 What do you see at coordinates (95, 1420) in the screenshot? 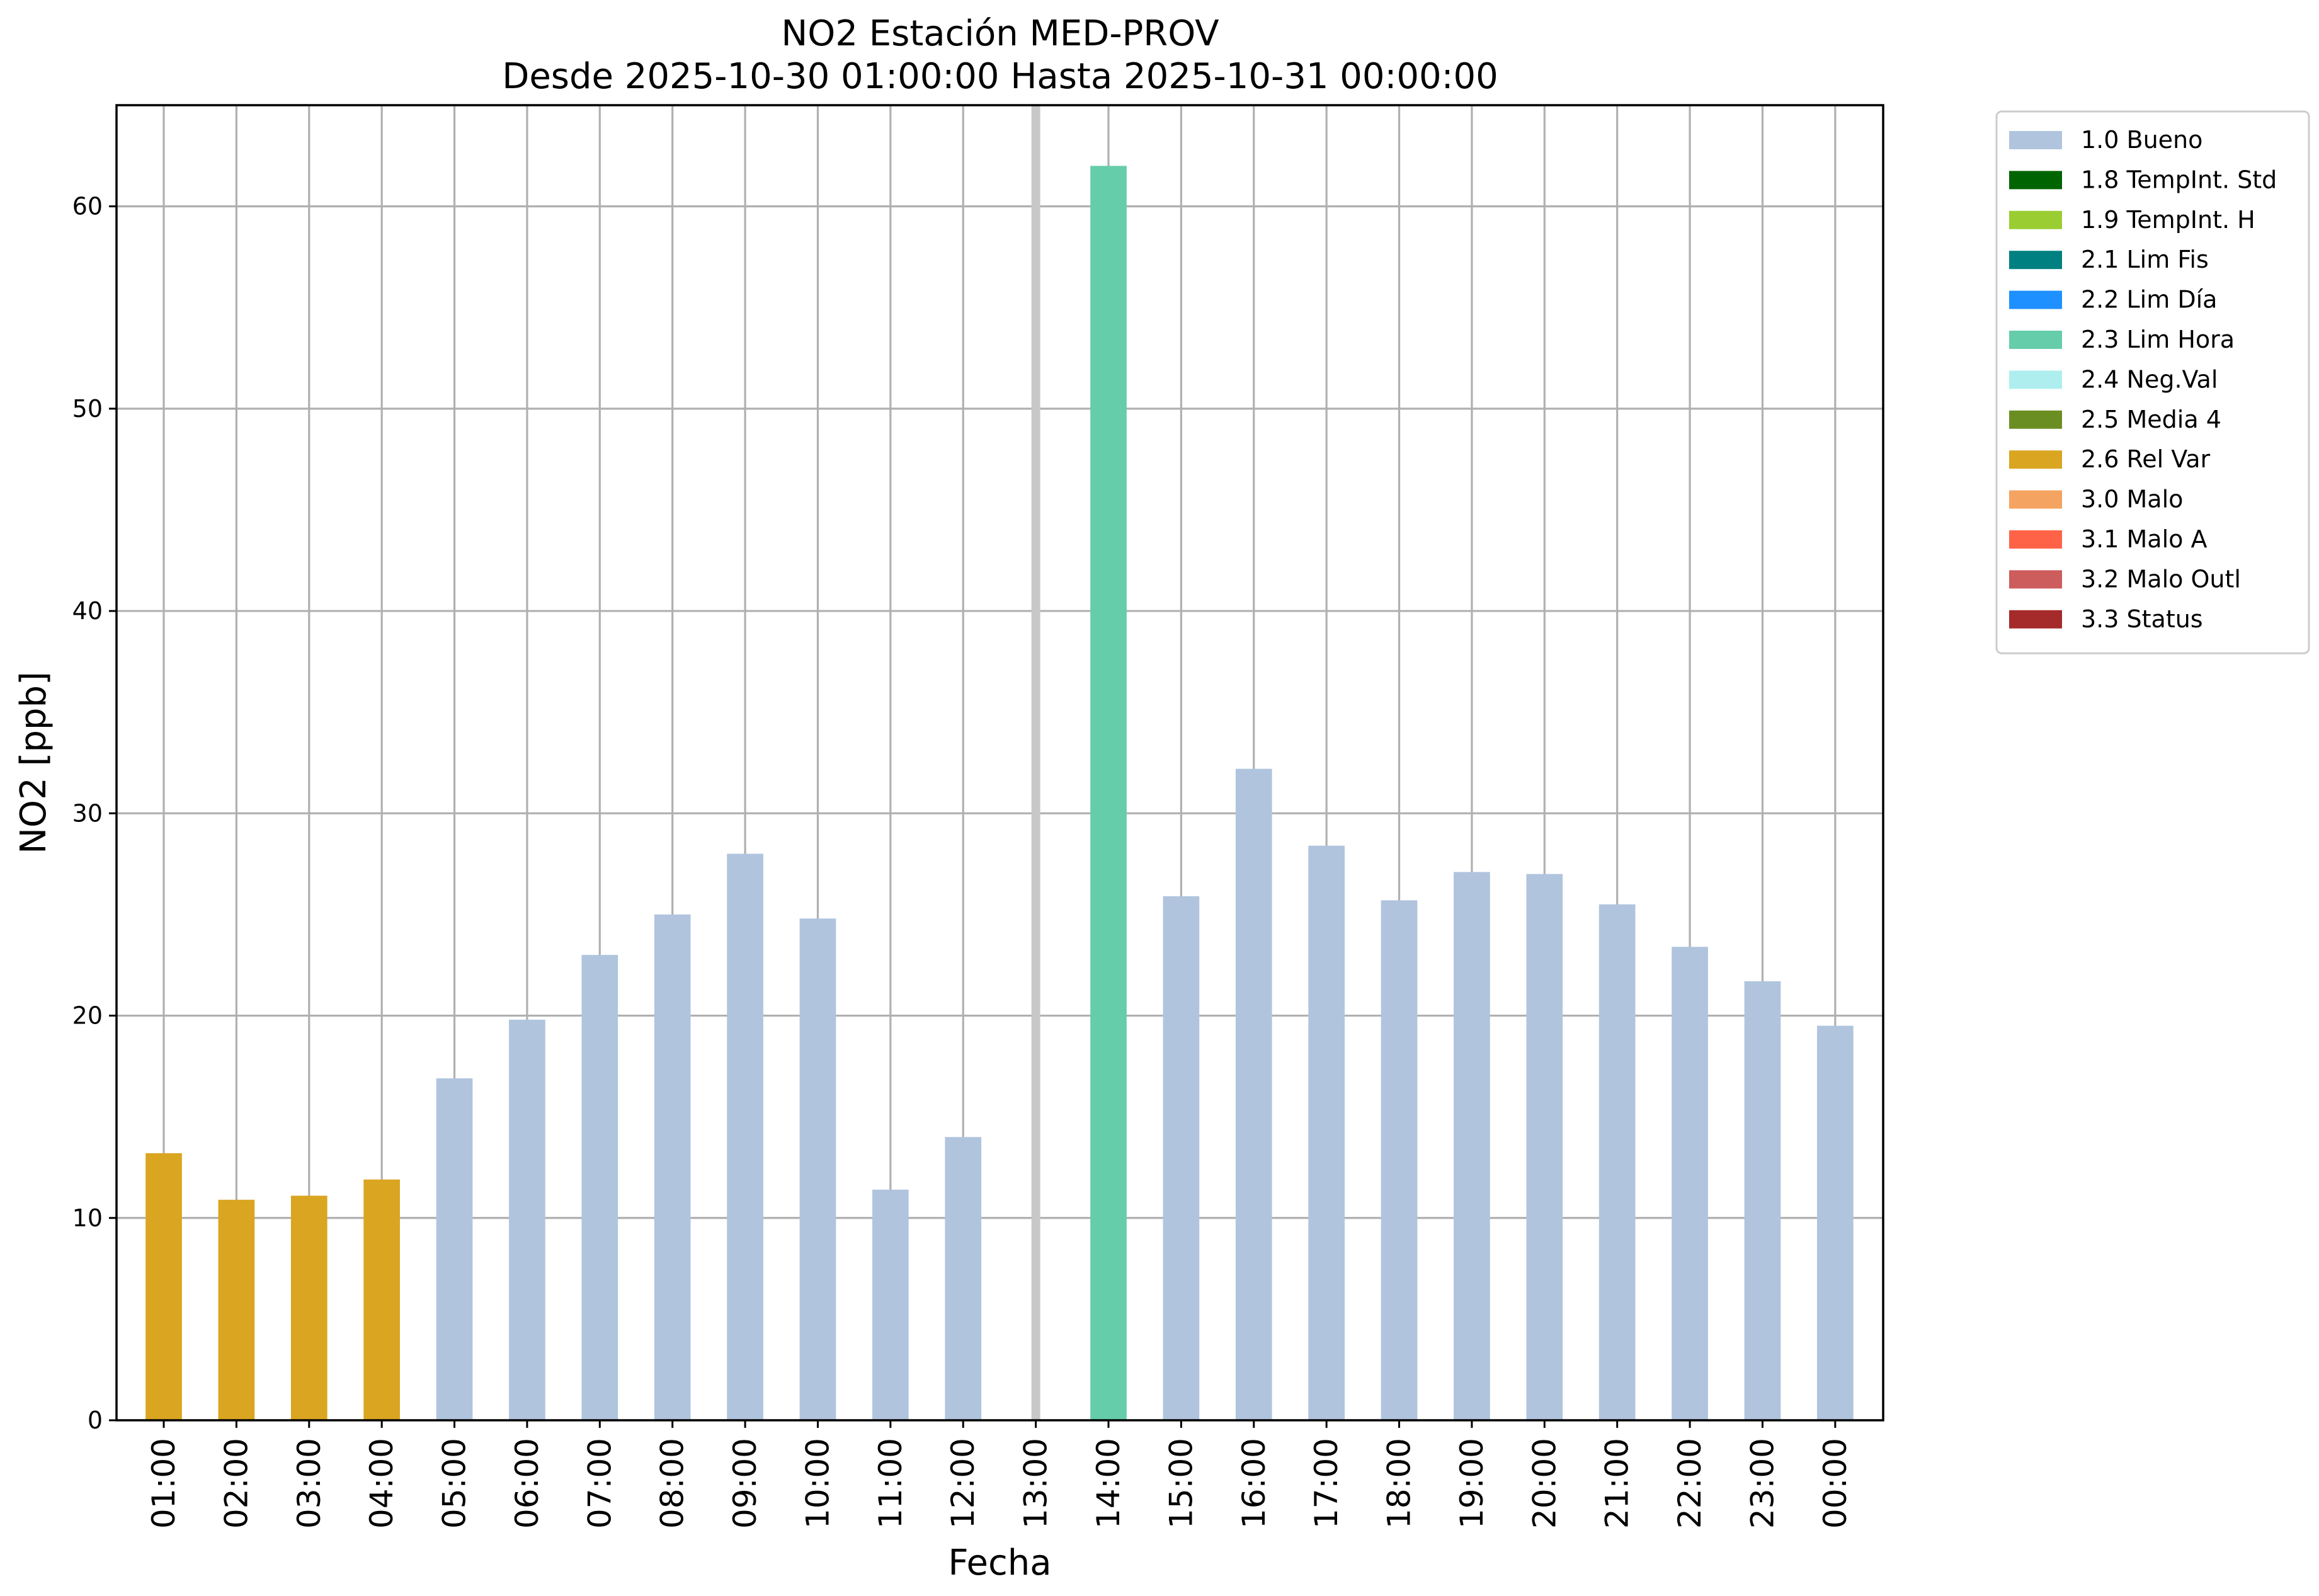
I see `y-tick-label: 0` at bounding box center [95, 1420].